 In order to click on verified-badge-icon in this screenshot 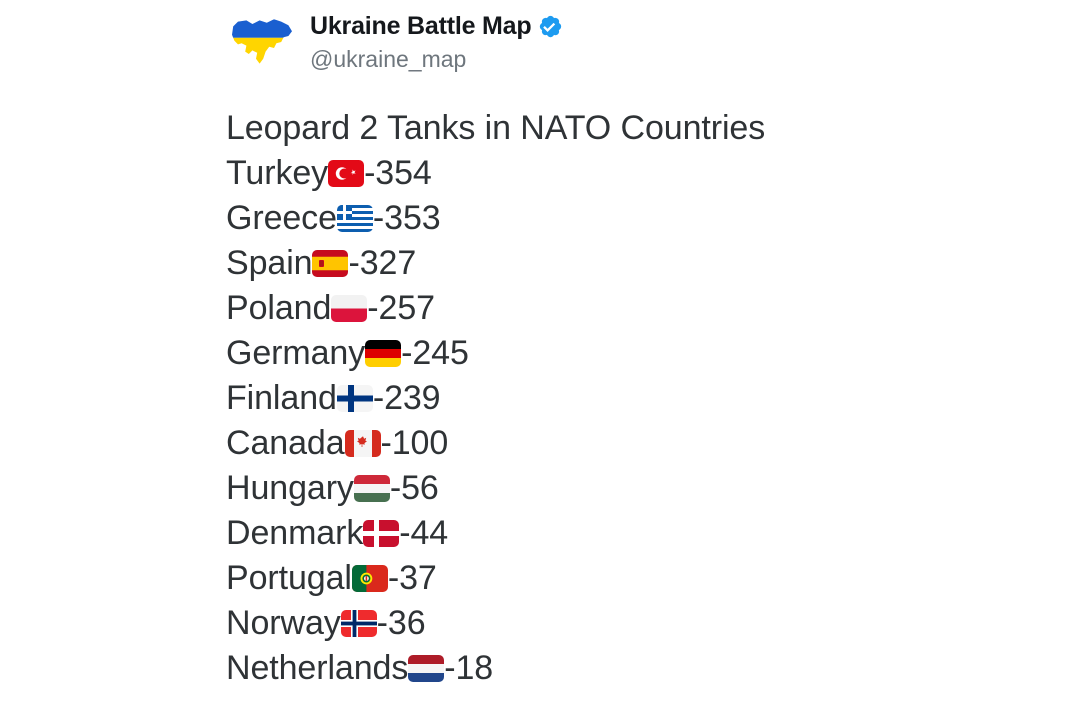, I will do `click(550, 26)`.